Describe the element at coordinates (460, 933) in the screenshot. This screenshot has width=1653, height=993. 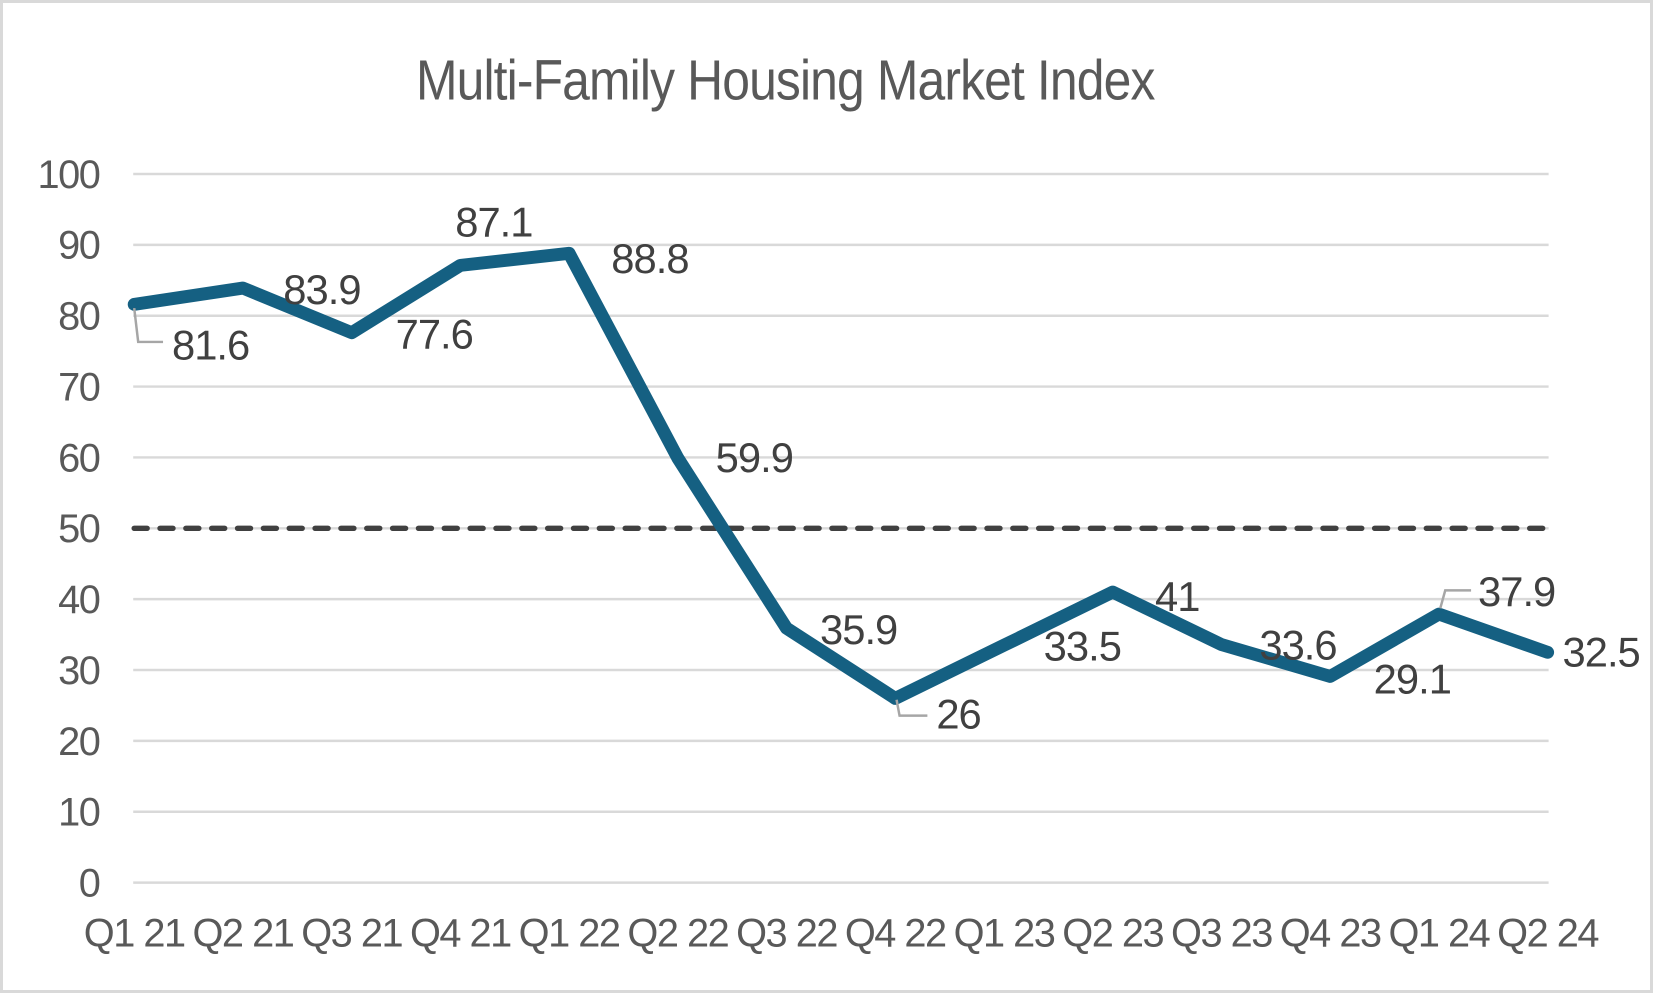
I see `x-tick-label: Q4 21` at that location.